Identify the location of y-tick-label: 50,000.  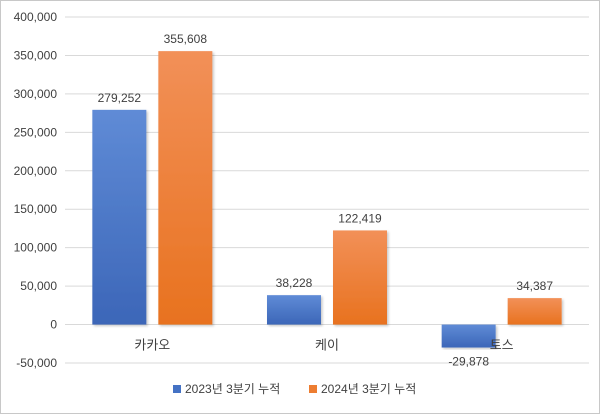
(38, 286).